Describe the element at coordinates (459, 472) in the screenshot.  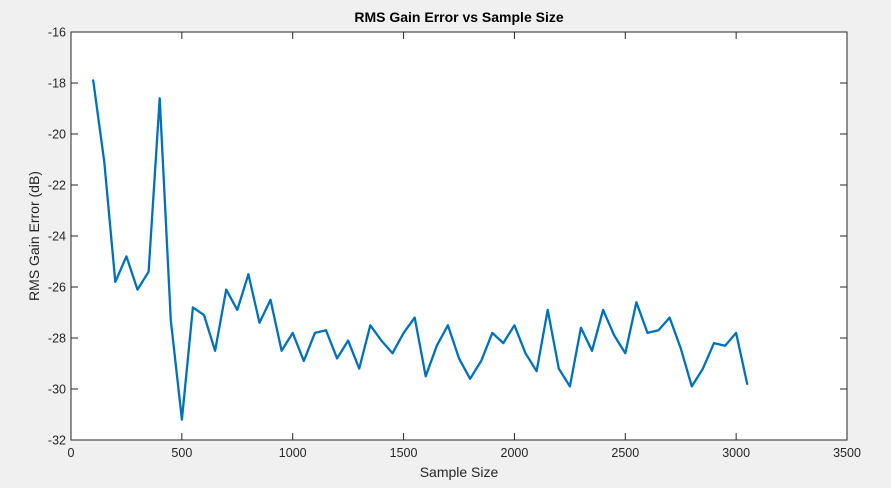
I see `x-axis-label: Sample Size` at that location.